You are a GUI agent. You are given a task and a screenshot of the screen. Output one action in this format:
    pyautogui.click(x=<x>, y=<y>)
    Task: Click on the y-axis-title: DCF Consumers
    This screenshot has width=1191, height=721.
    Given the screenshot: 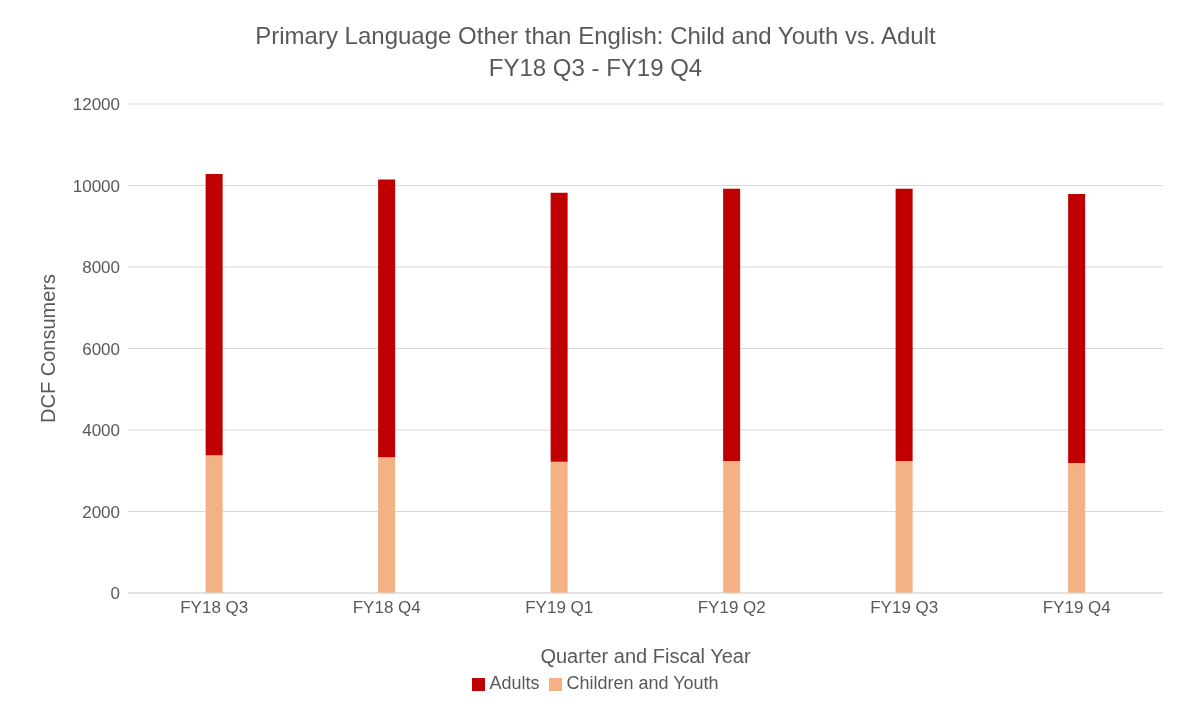 What is the action you would take?
    pyautogui.click(x=48, y=348)
    